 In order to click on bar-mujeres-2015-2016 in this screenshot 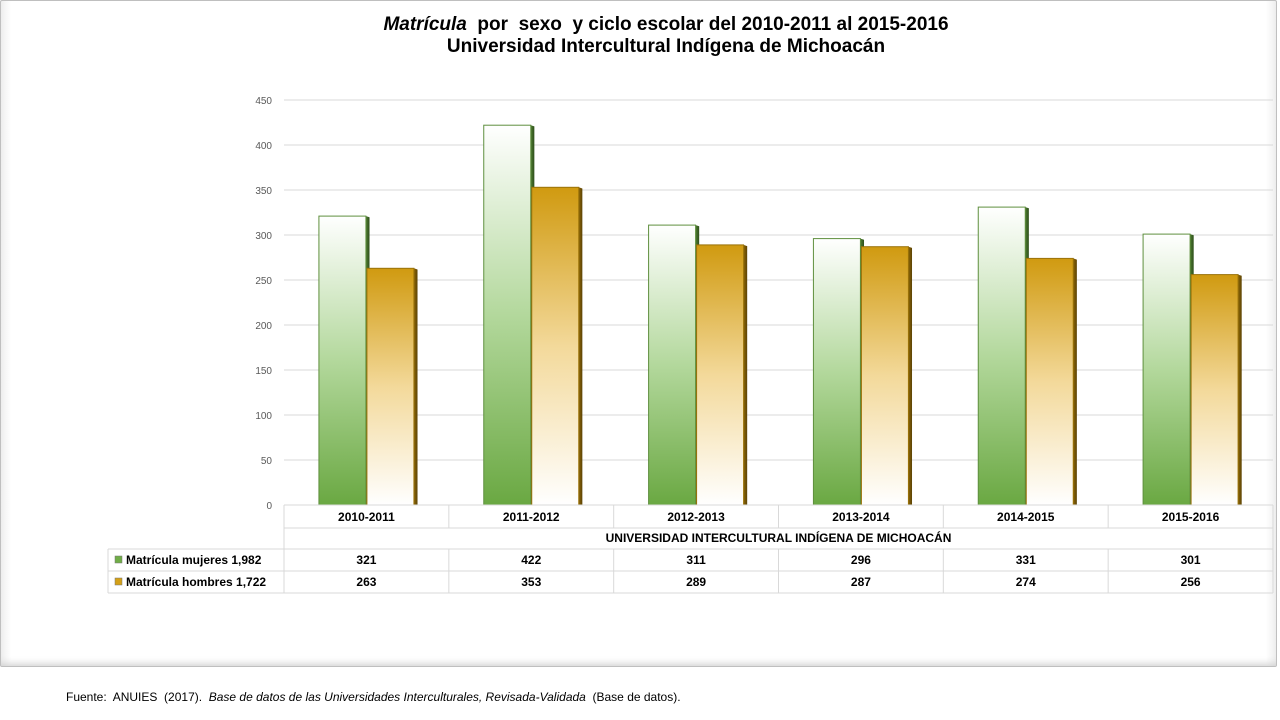, I will do `click(1166, 369)`.